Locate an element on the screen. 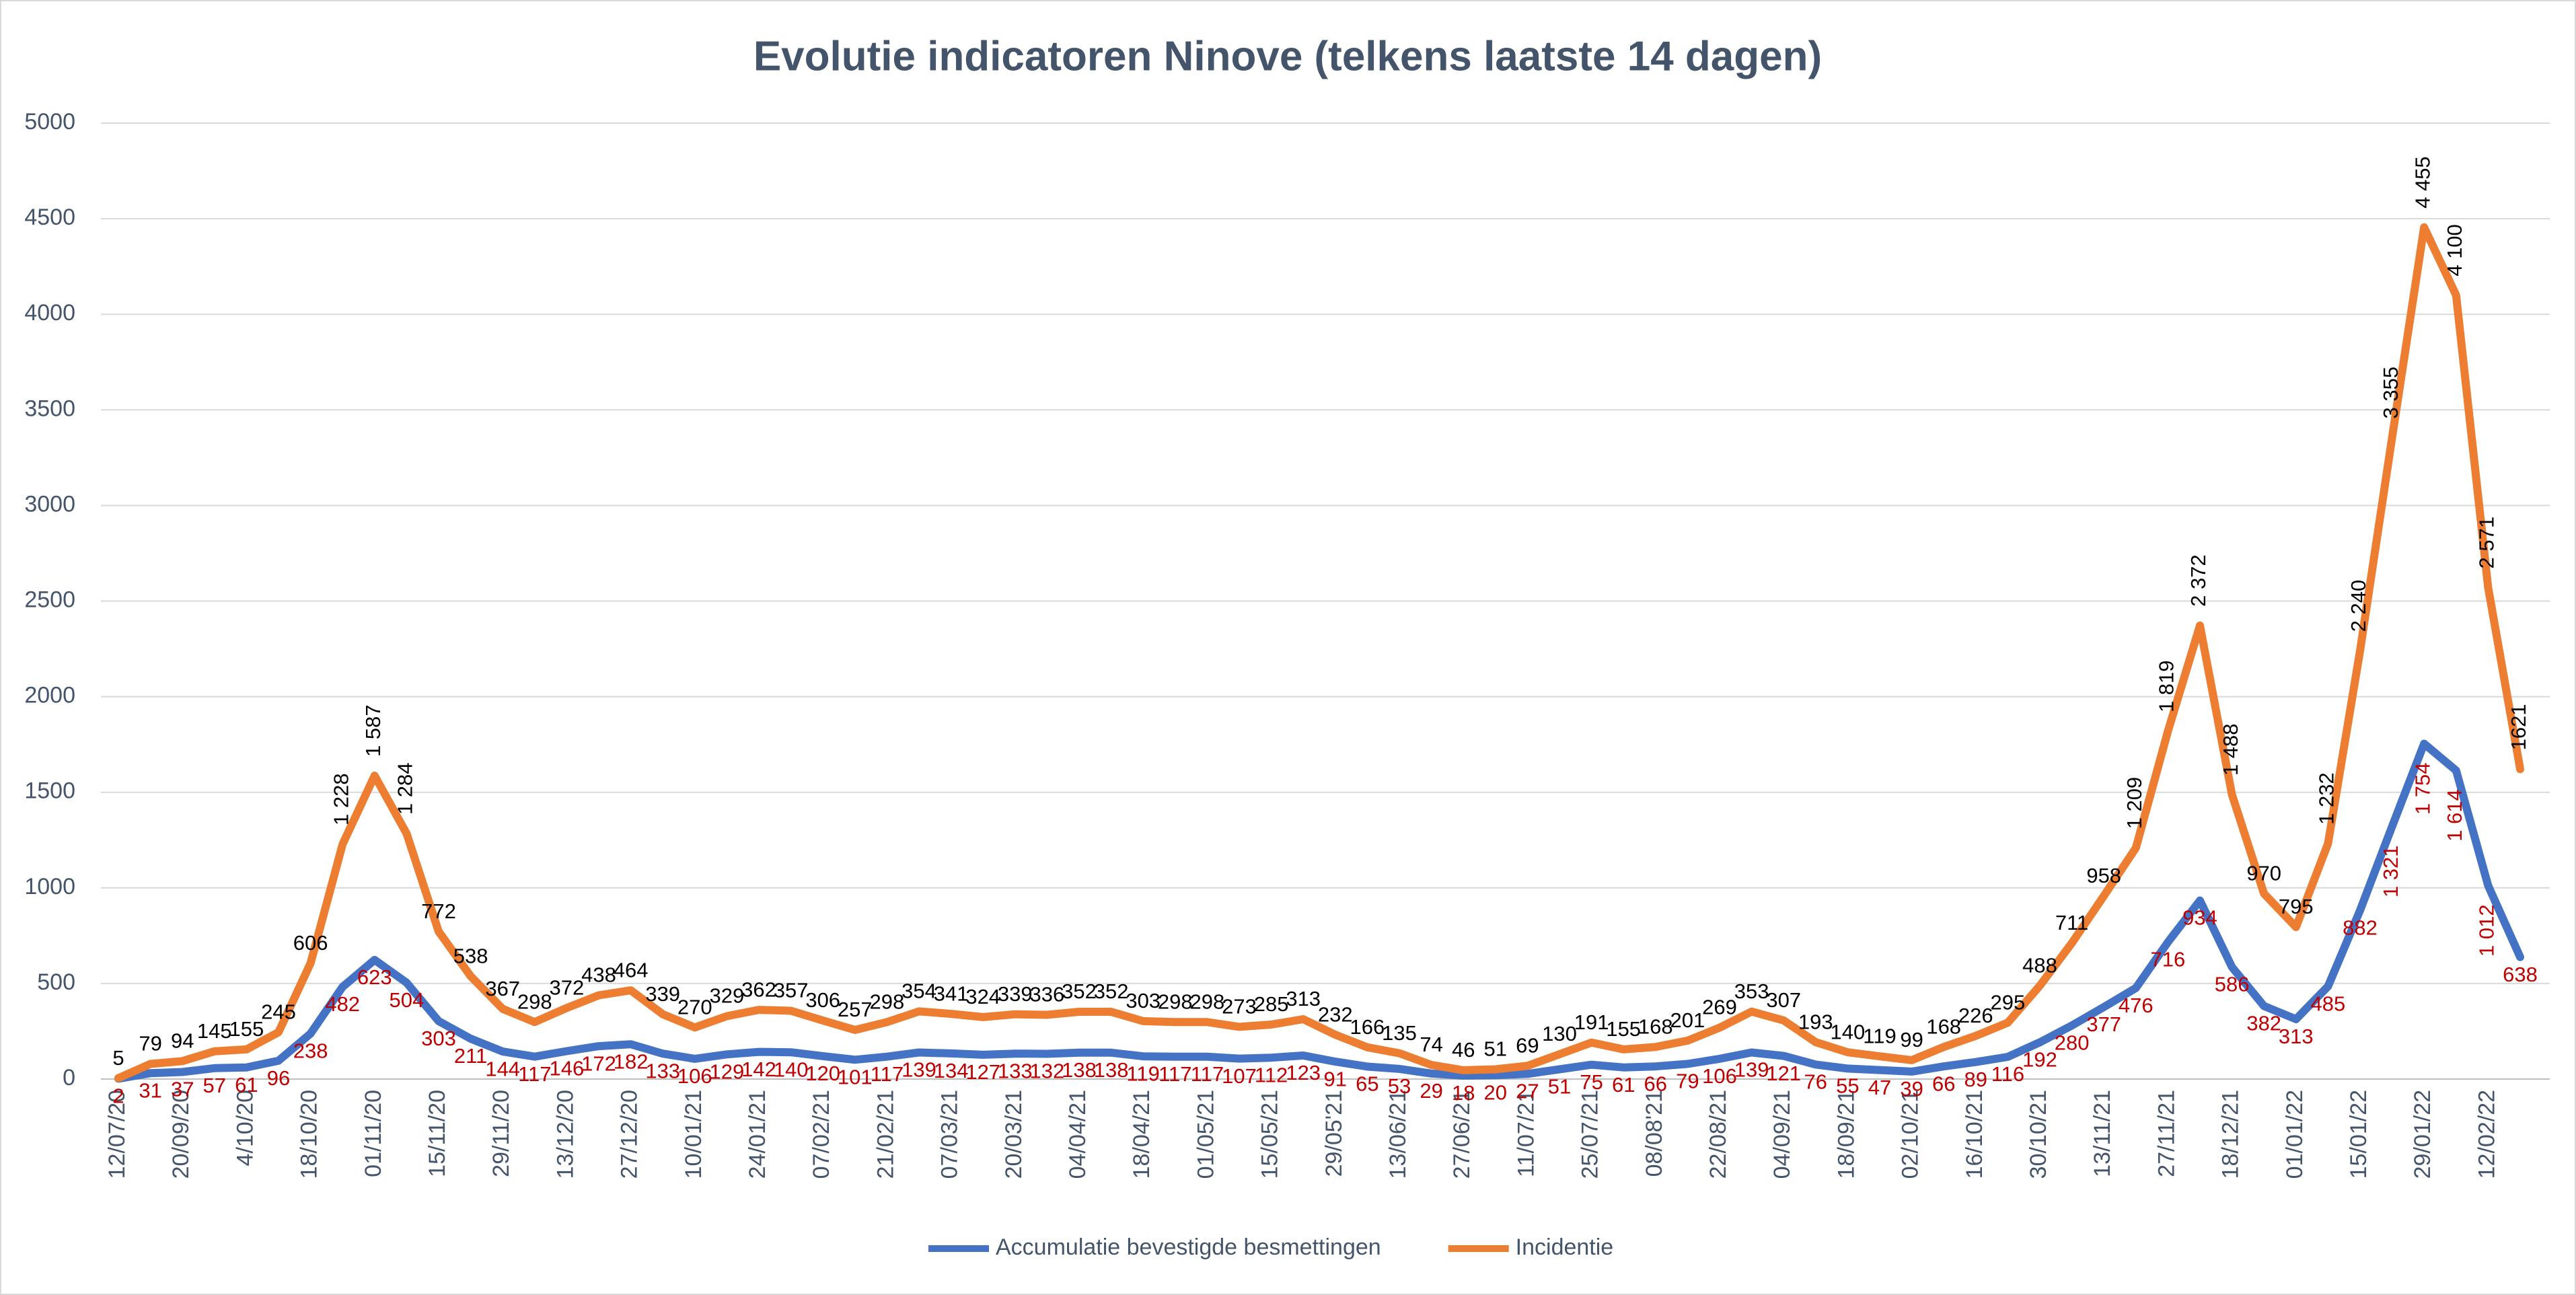  data-label: 57 is located at coordinates (214, 1085).